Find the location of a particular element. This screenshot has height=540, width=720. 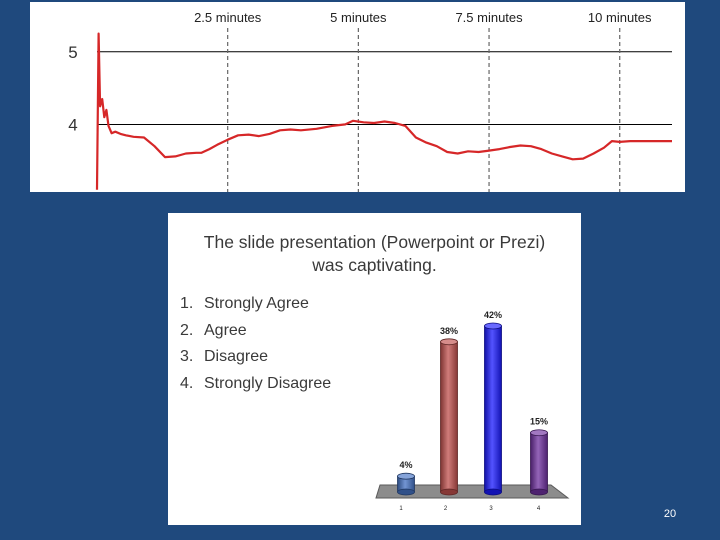

bar-value-label: 38% is located at coordinates (449, 331).